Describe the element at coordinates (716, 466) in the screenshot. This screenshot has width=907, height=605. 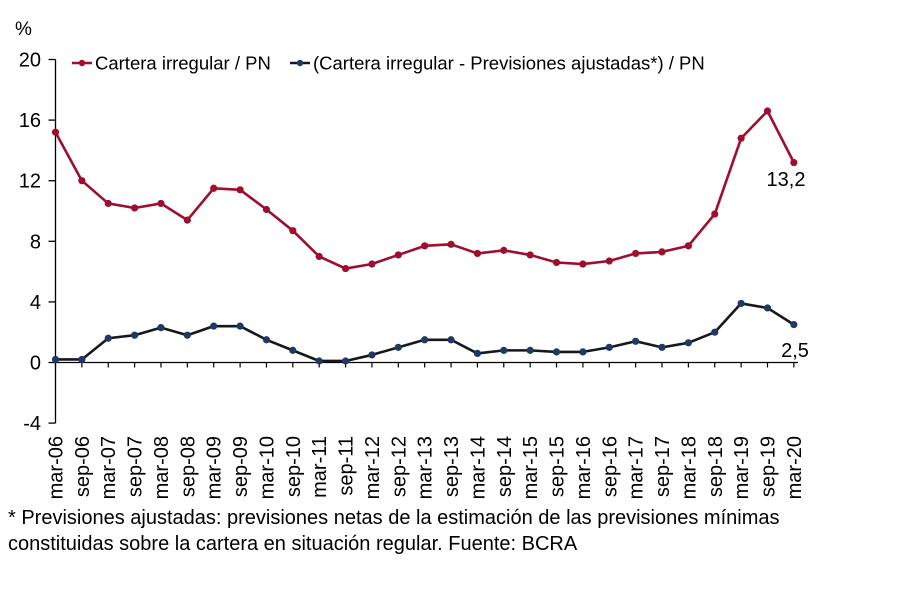
I see `x-category-label: sep-18` at that location.